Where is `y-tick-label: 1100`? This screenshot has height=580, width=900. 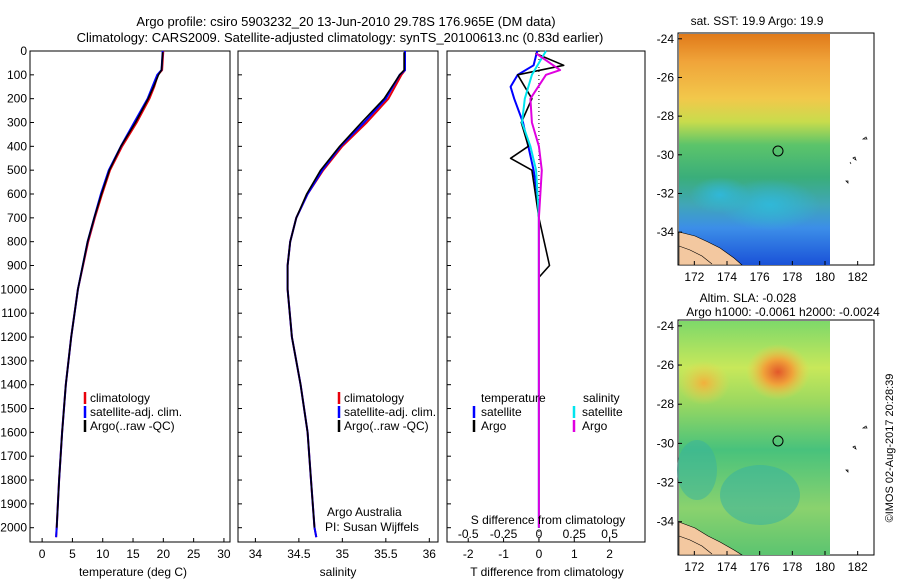
y-tick-label: 1100 is located at coordinates (14, 313).